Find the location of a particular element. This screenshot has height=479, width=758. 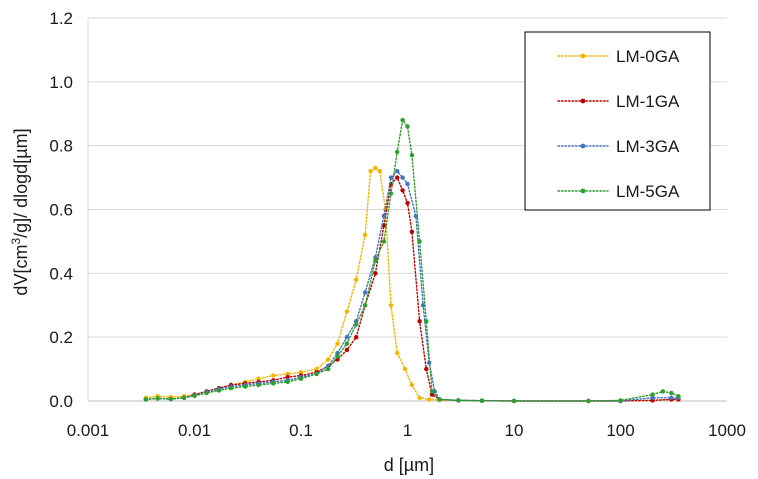

y-tick-labels: 0.0 0.2 0.4 0.6 0.8 1.0 1.2 is located at coordinates (61, 210).